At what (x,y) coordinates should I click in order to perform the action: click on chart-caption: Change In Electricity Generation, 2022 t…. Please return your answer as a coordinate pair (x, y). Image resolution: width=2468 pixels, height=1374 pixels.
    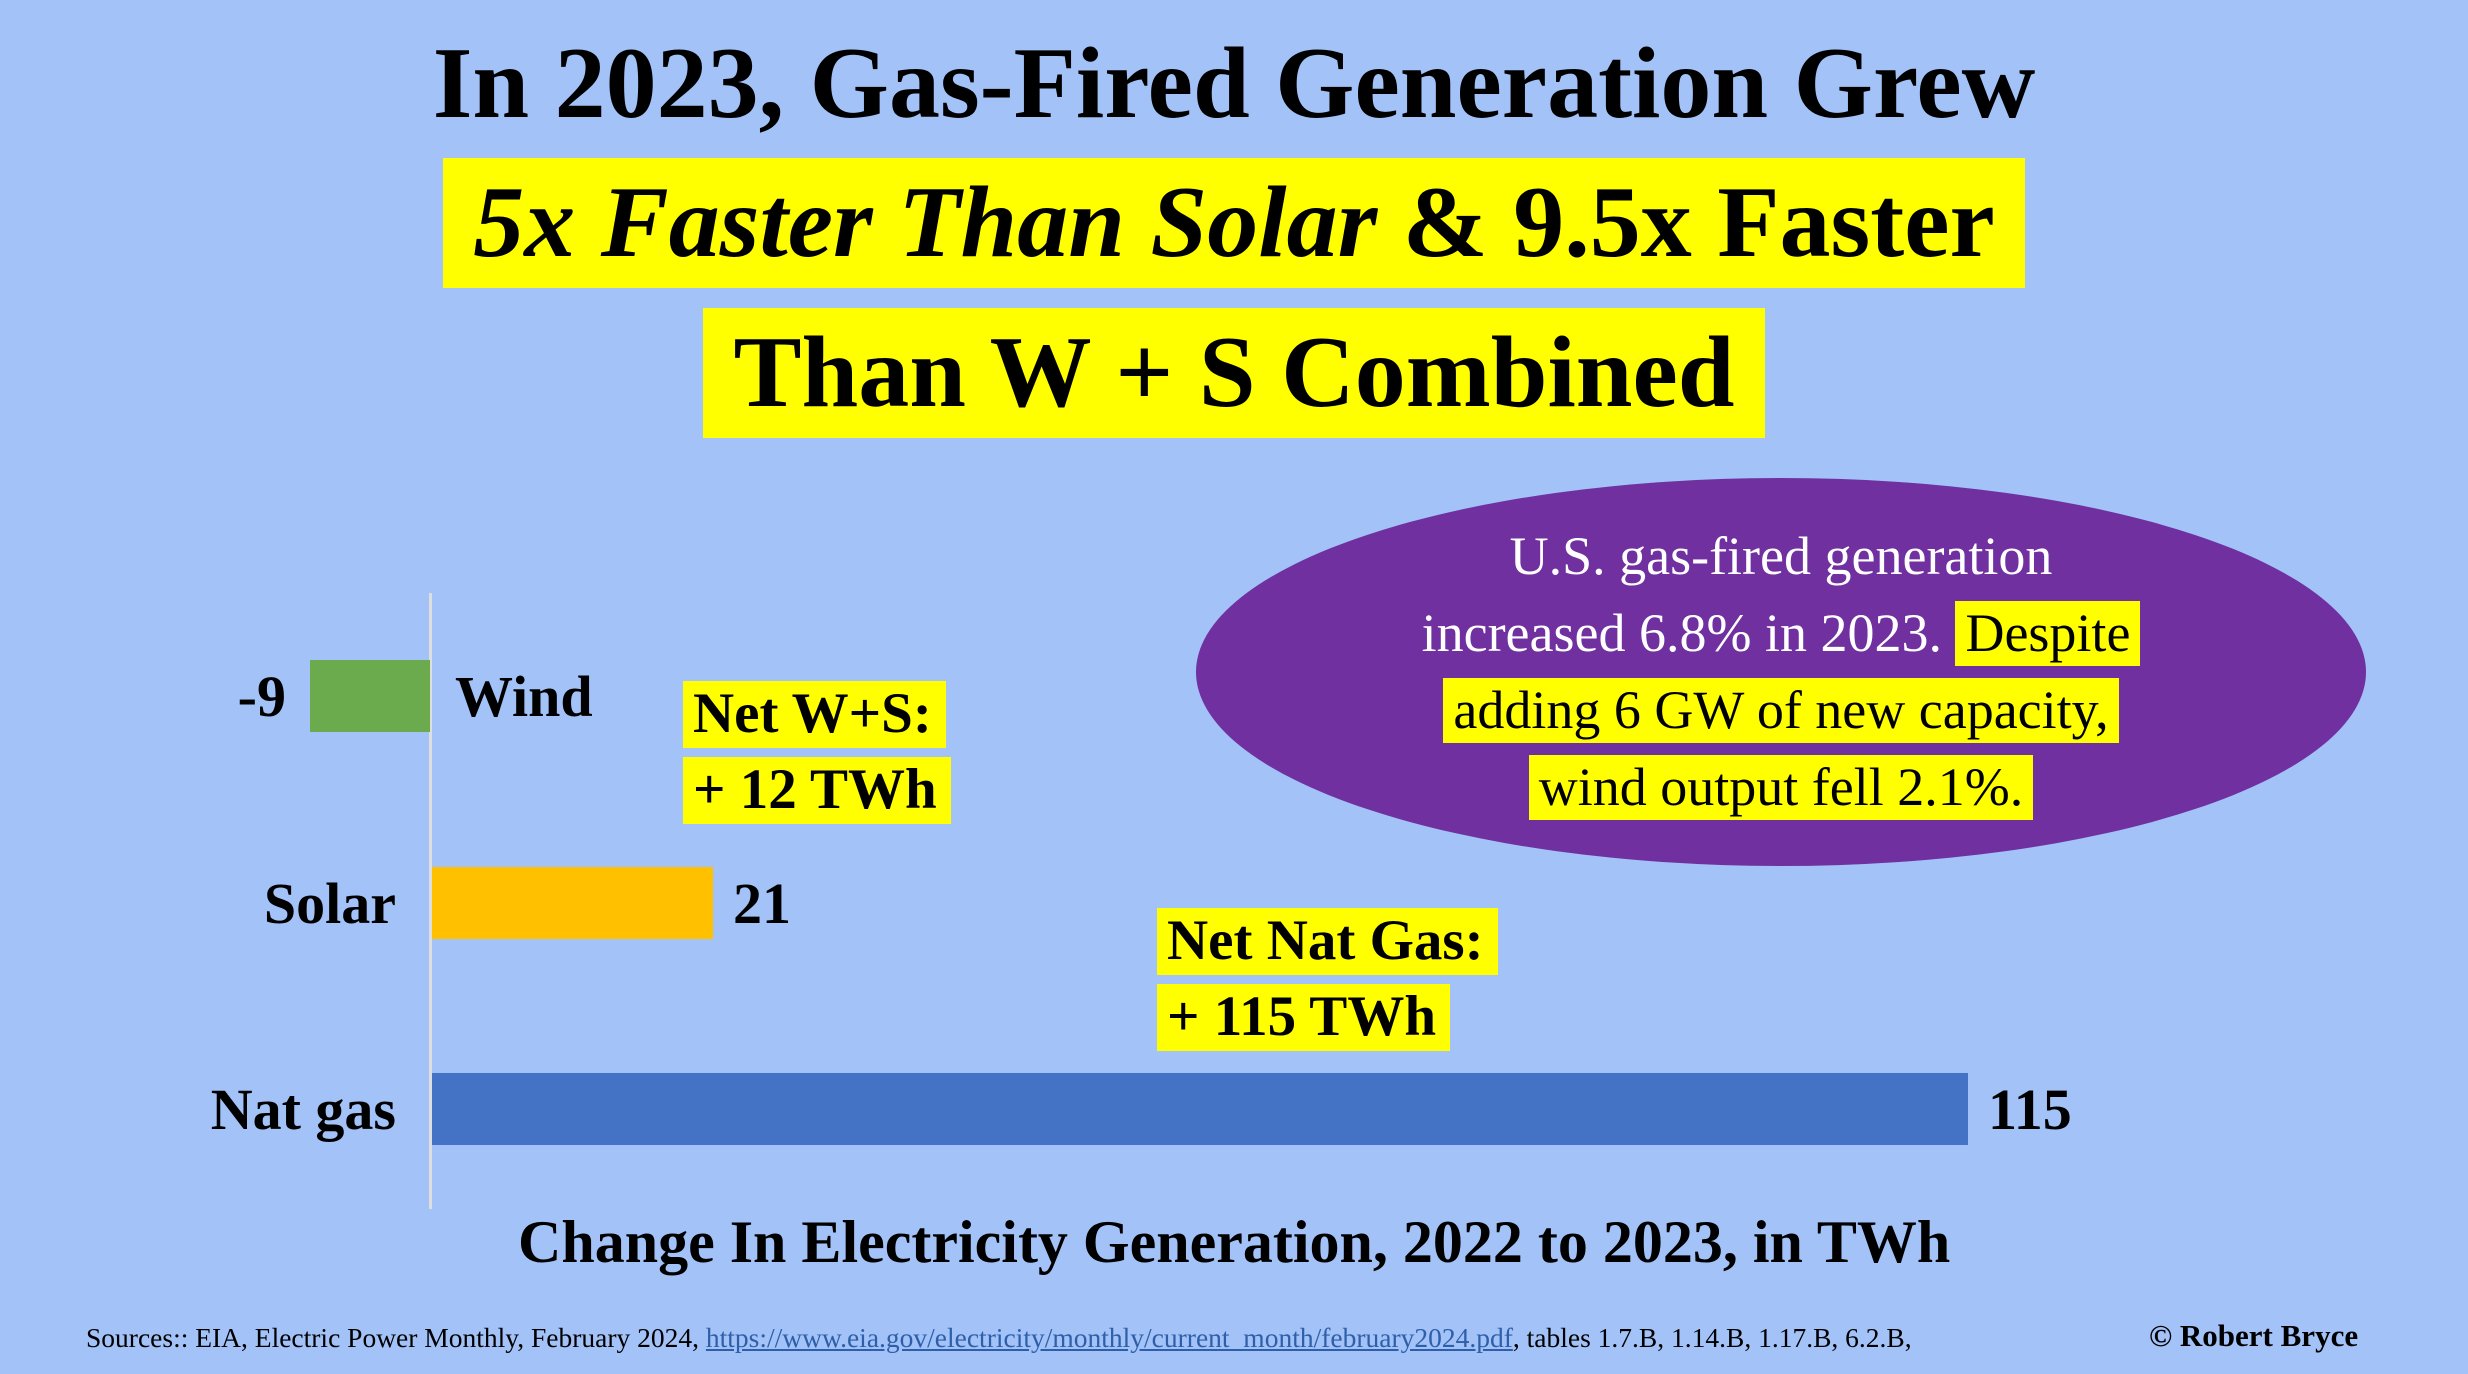
    Looking at the image, I should click on (1234, 1242).